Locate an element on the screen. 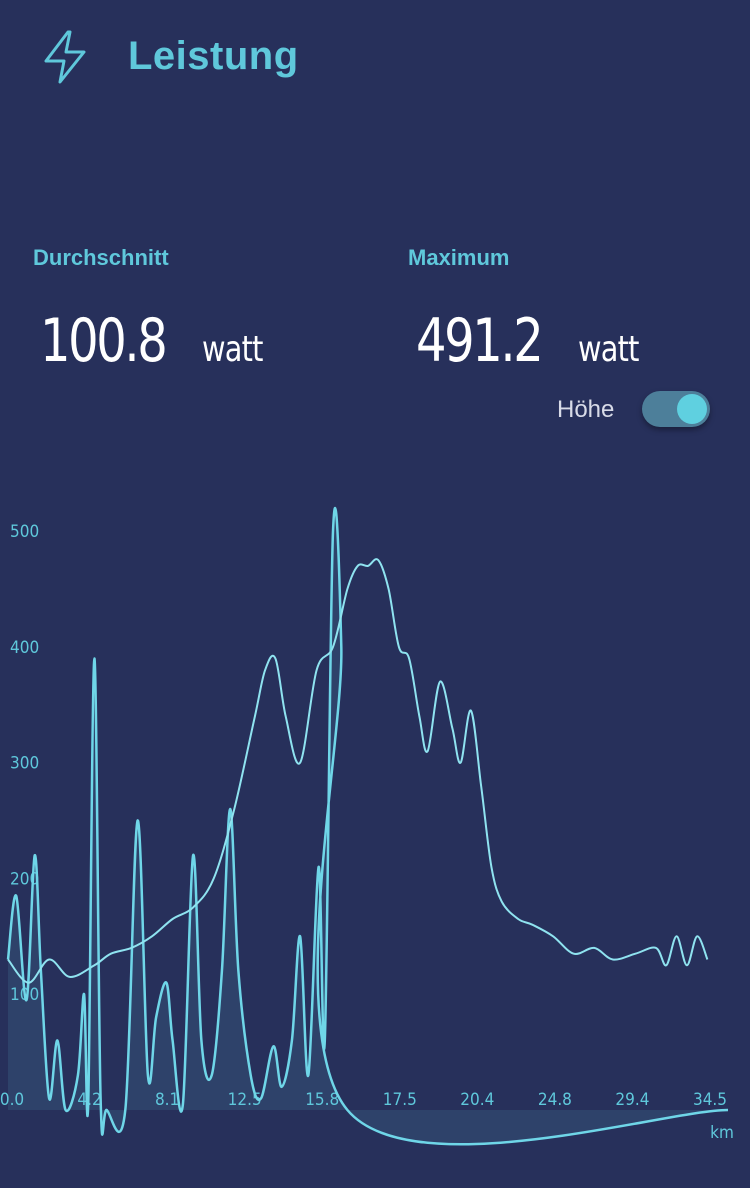 This screenshot has width=750, height=1188. y-axis: 500400300200100 is located at coordinates (24, 763).